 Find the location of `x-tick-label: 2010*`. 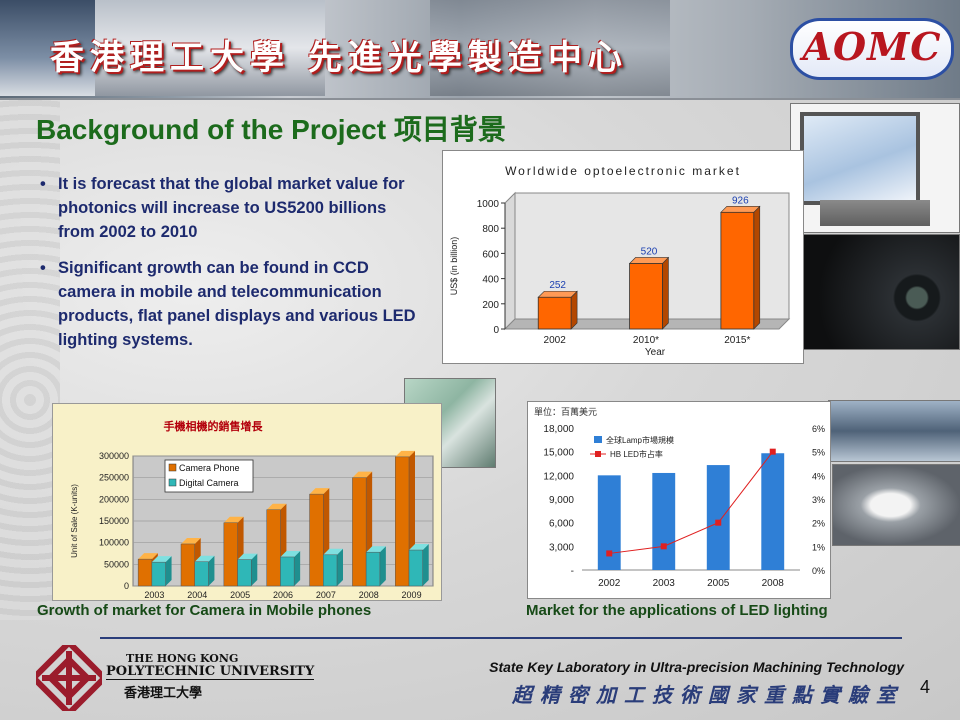

x-tick-label: 2010* is located at coordinates (646, 340).